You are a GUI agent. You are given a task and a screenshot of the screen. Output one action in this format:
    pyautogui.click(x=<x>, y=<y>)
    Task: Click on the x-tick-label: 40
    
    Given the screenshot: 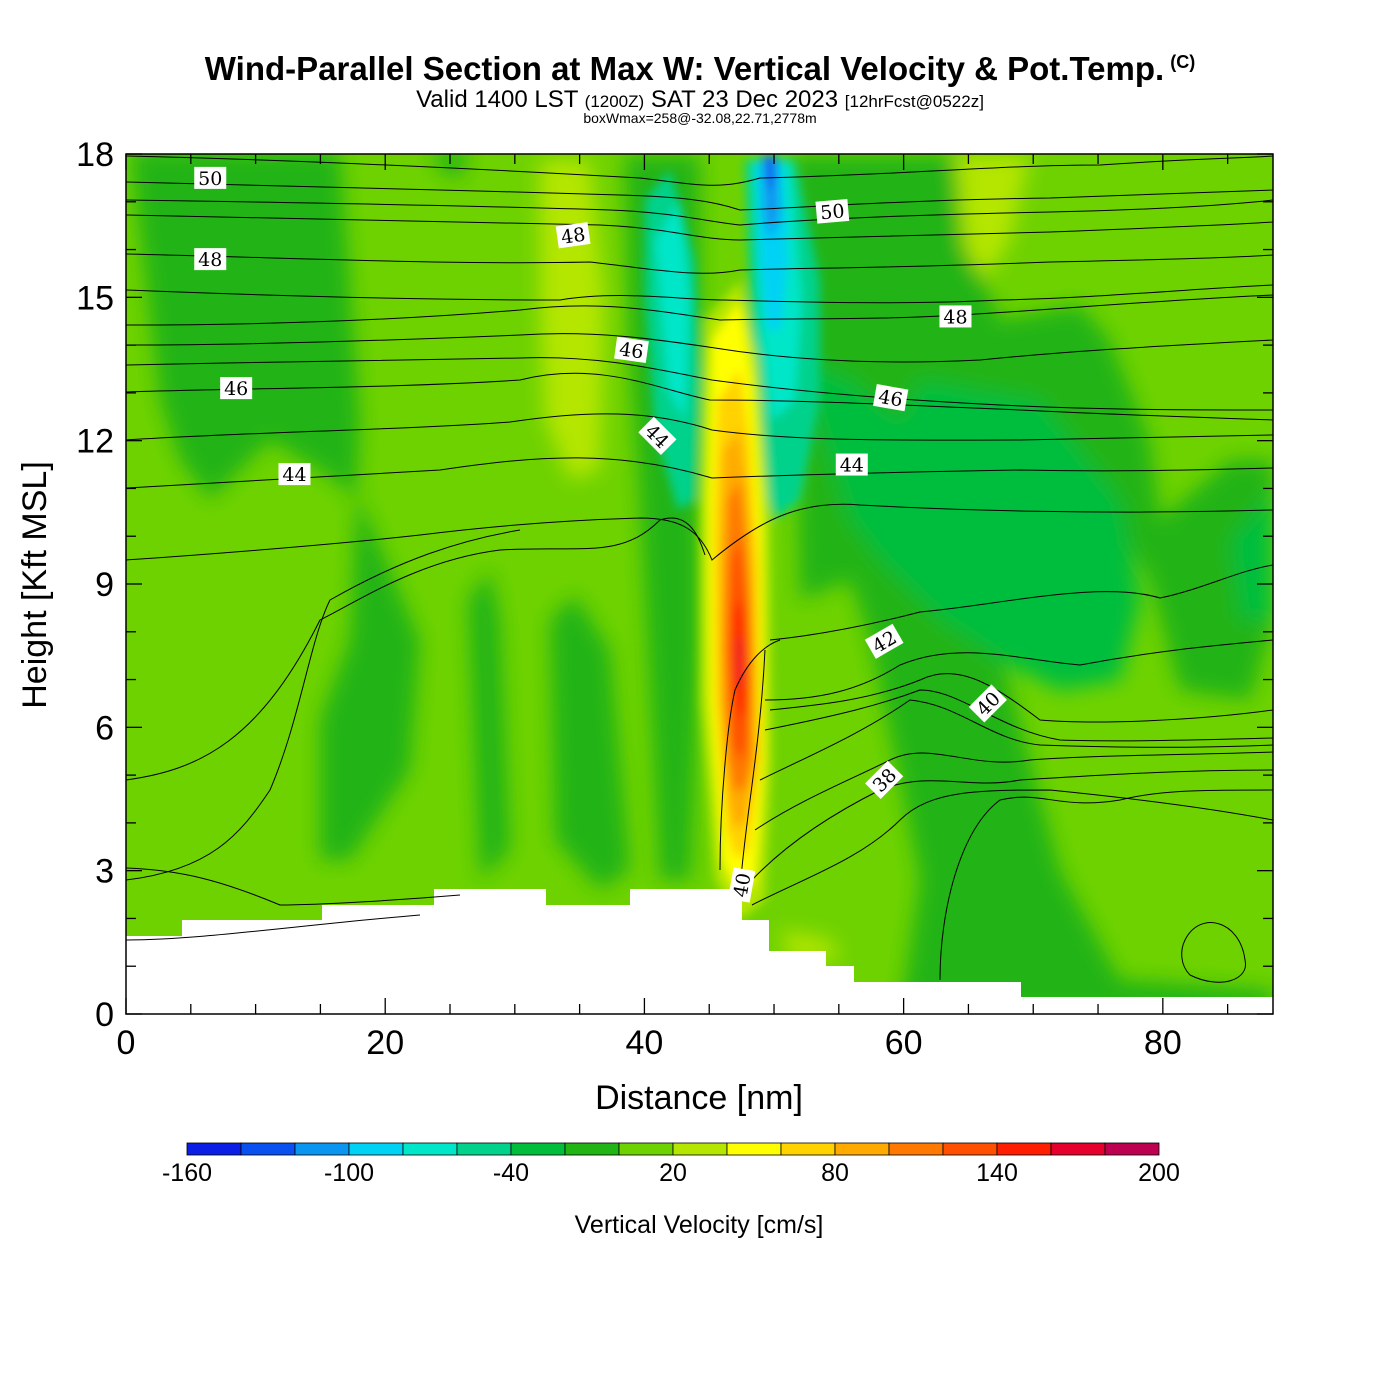 What is the action you would take?
    pyautogui.click(x=645, y=1043)
    